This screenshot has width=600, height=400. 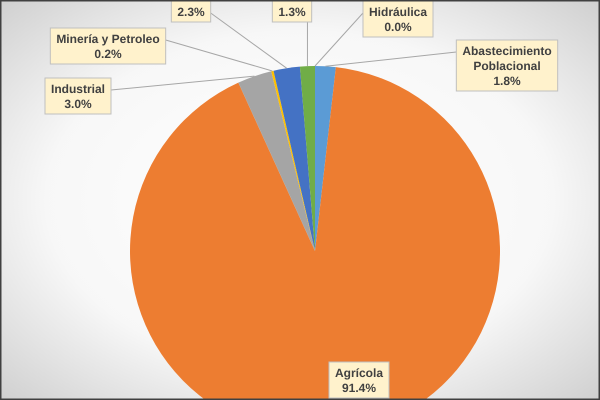 What do you see at coordinates (78, 89) in the screenshot?
I see `slice-label: Industrial` at bounding box center [78, 89].